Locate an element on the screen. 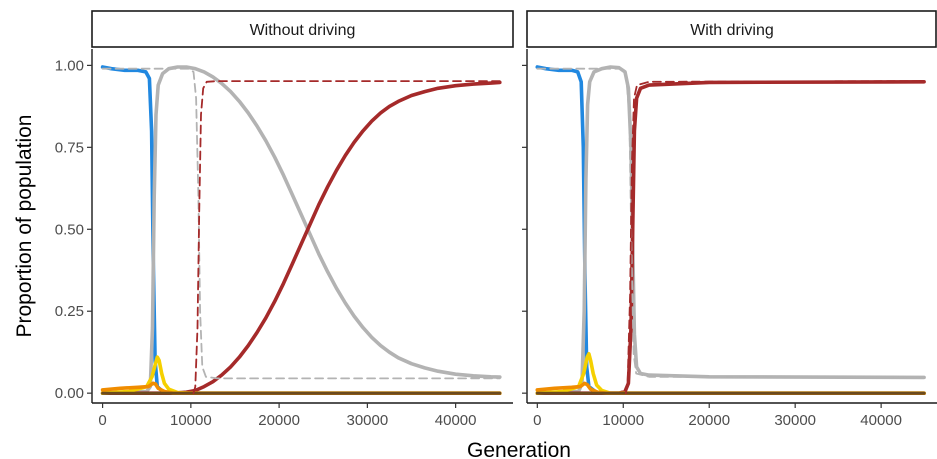  y-axis-title: Proportion of population is located at coordinates (24, 226).